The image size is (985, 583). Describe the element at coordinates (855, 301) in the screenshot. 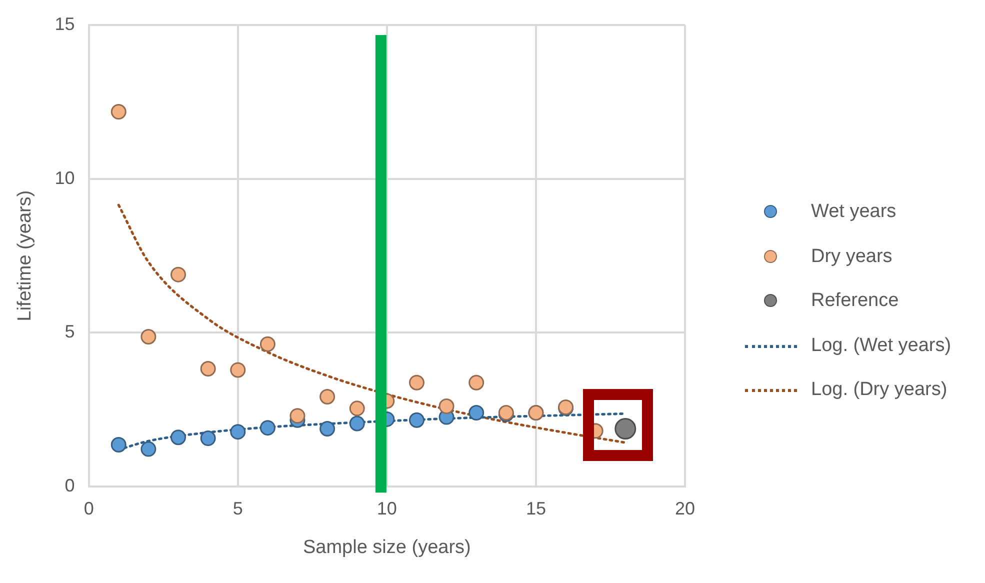

I see `legend-label: Reference` at that location.